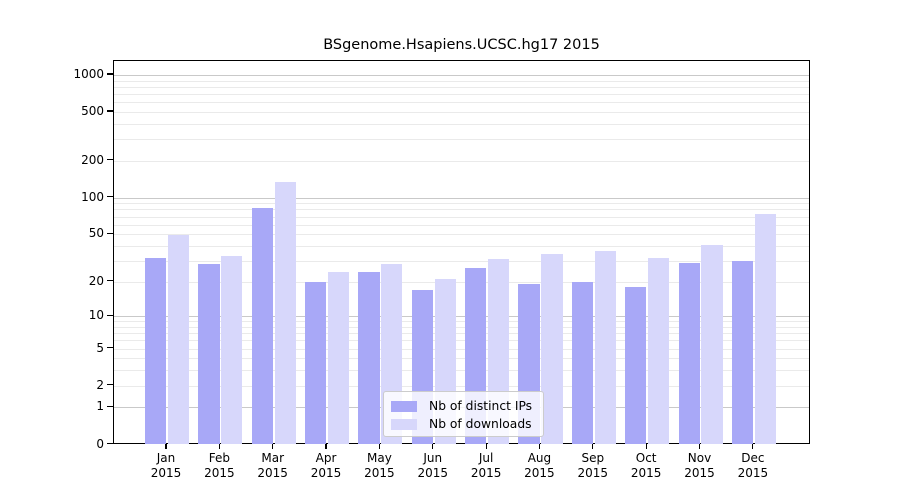 The image size is (900, 500). I want to click on x-tick-month: Jul, so click(486, 457).